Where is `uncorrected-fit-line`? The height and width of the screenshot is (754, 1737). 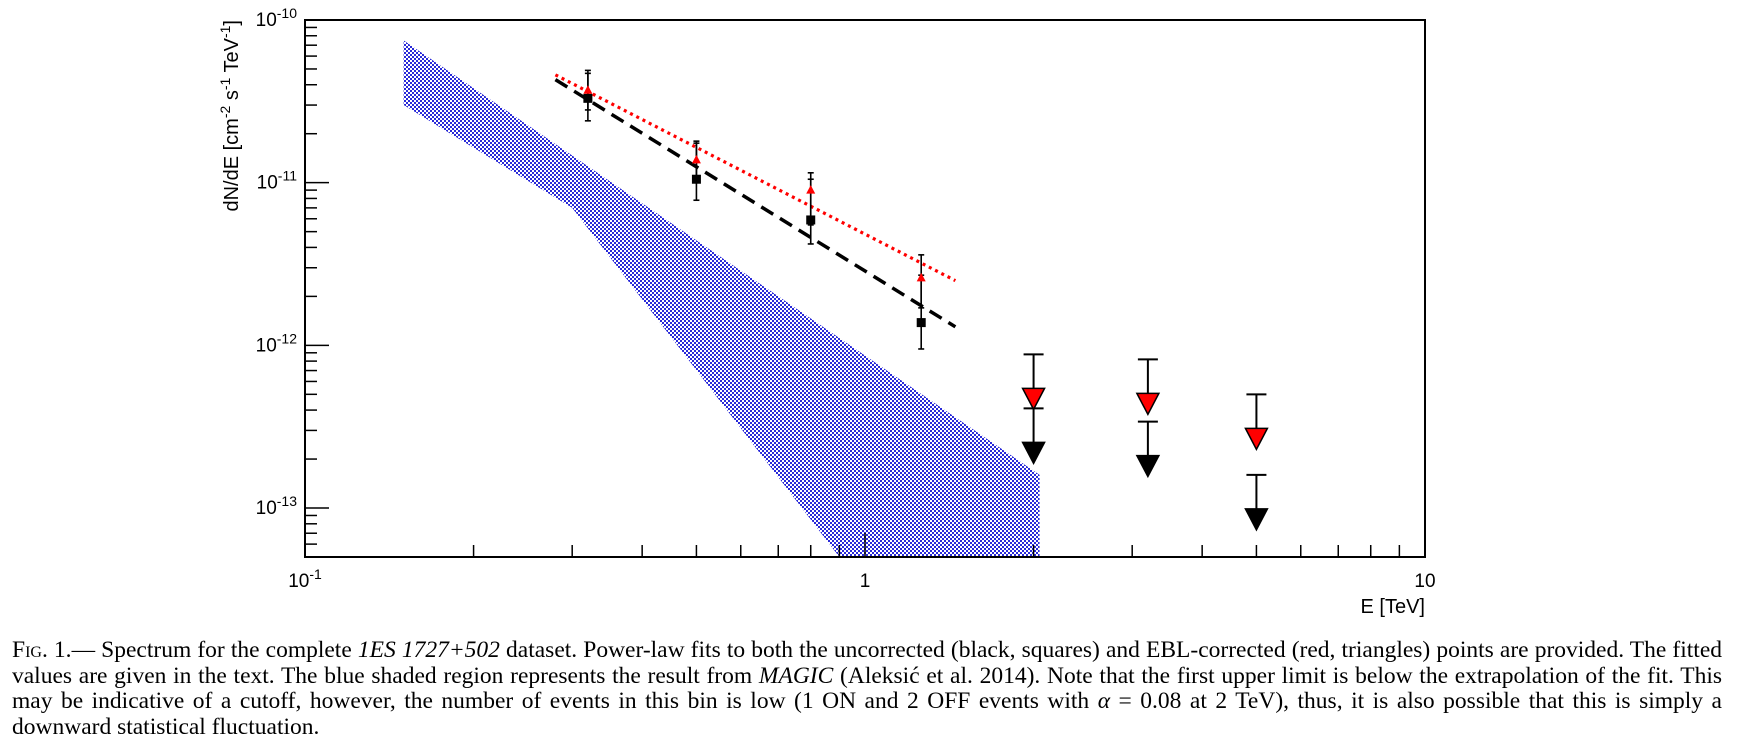 uncorrected-fit-line is located at coordinates (755, 203).